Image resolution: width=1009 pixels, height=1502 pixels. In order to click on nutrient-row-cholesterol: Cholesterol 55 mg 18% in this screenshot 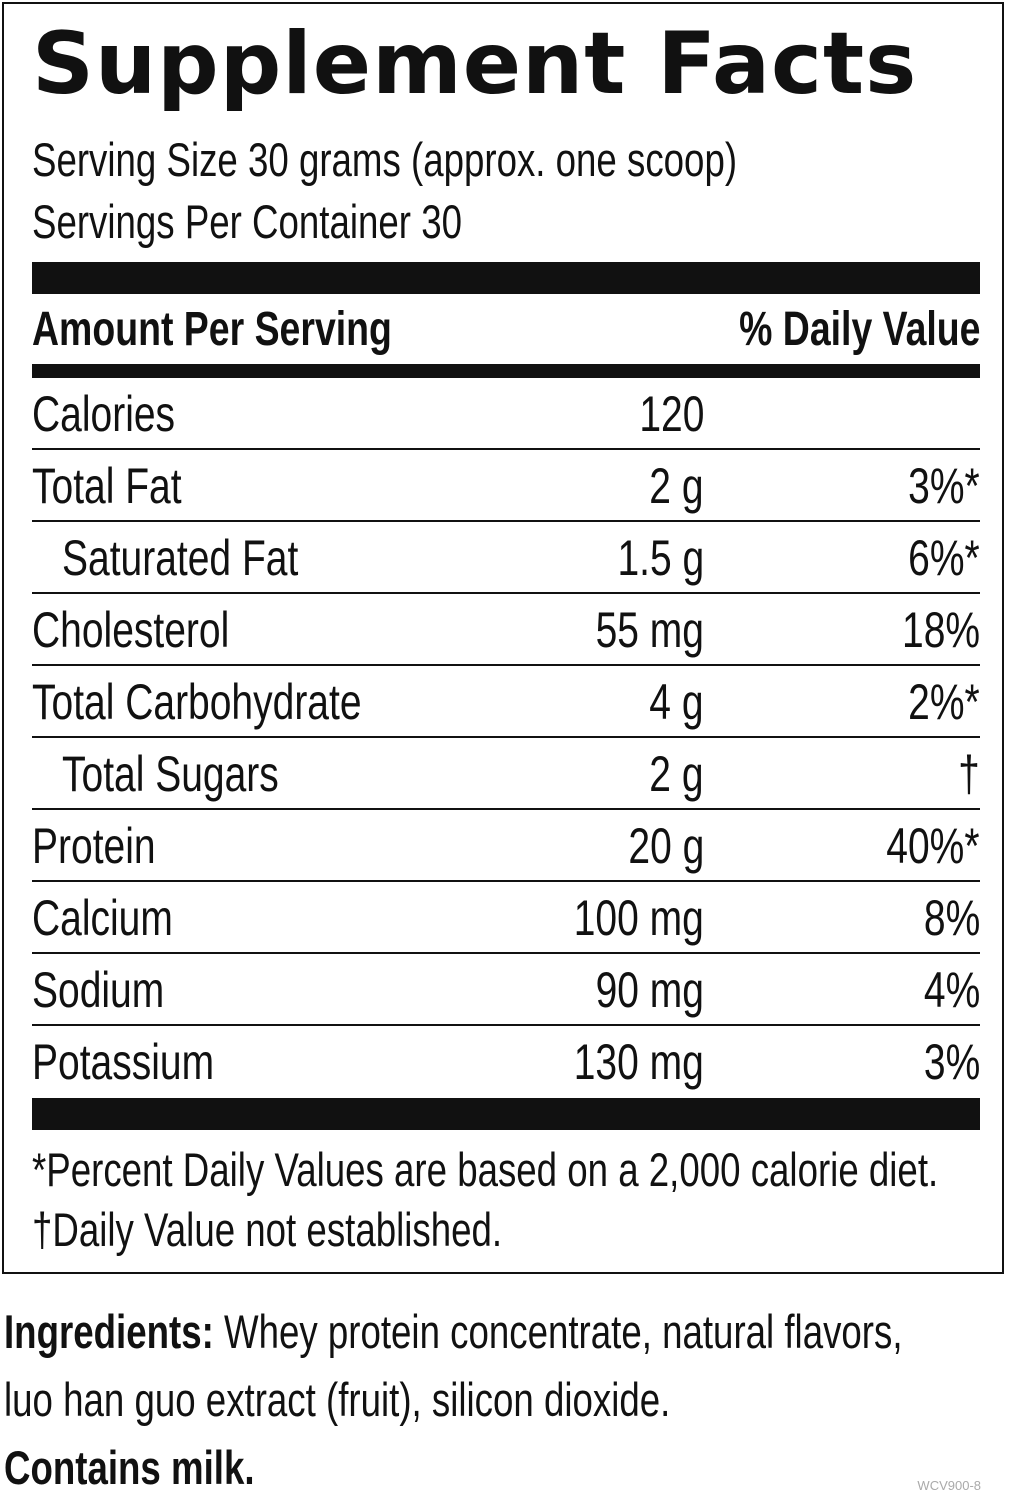, I will do `click(506, 630)`.